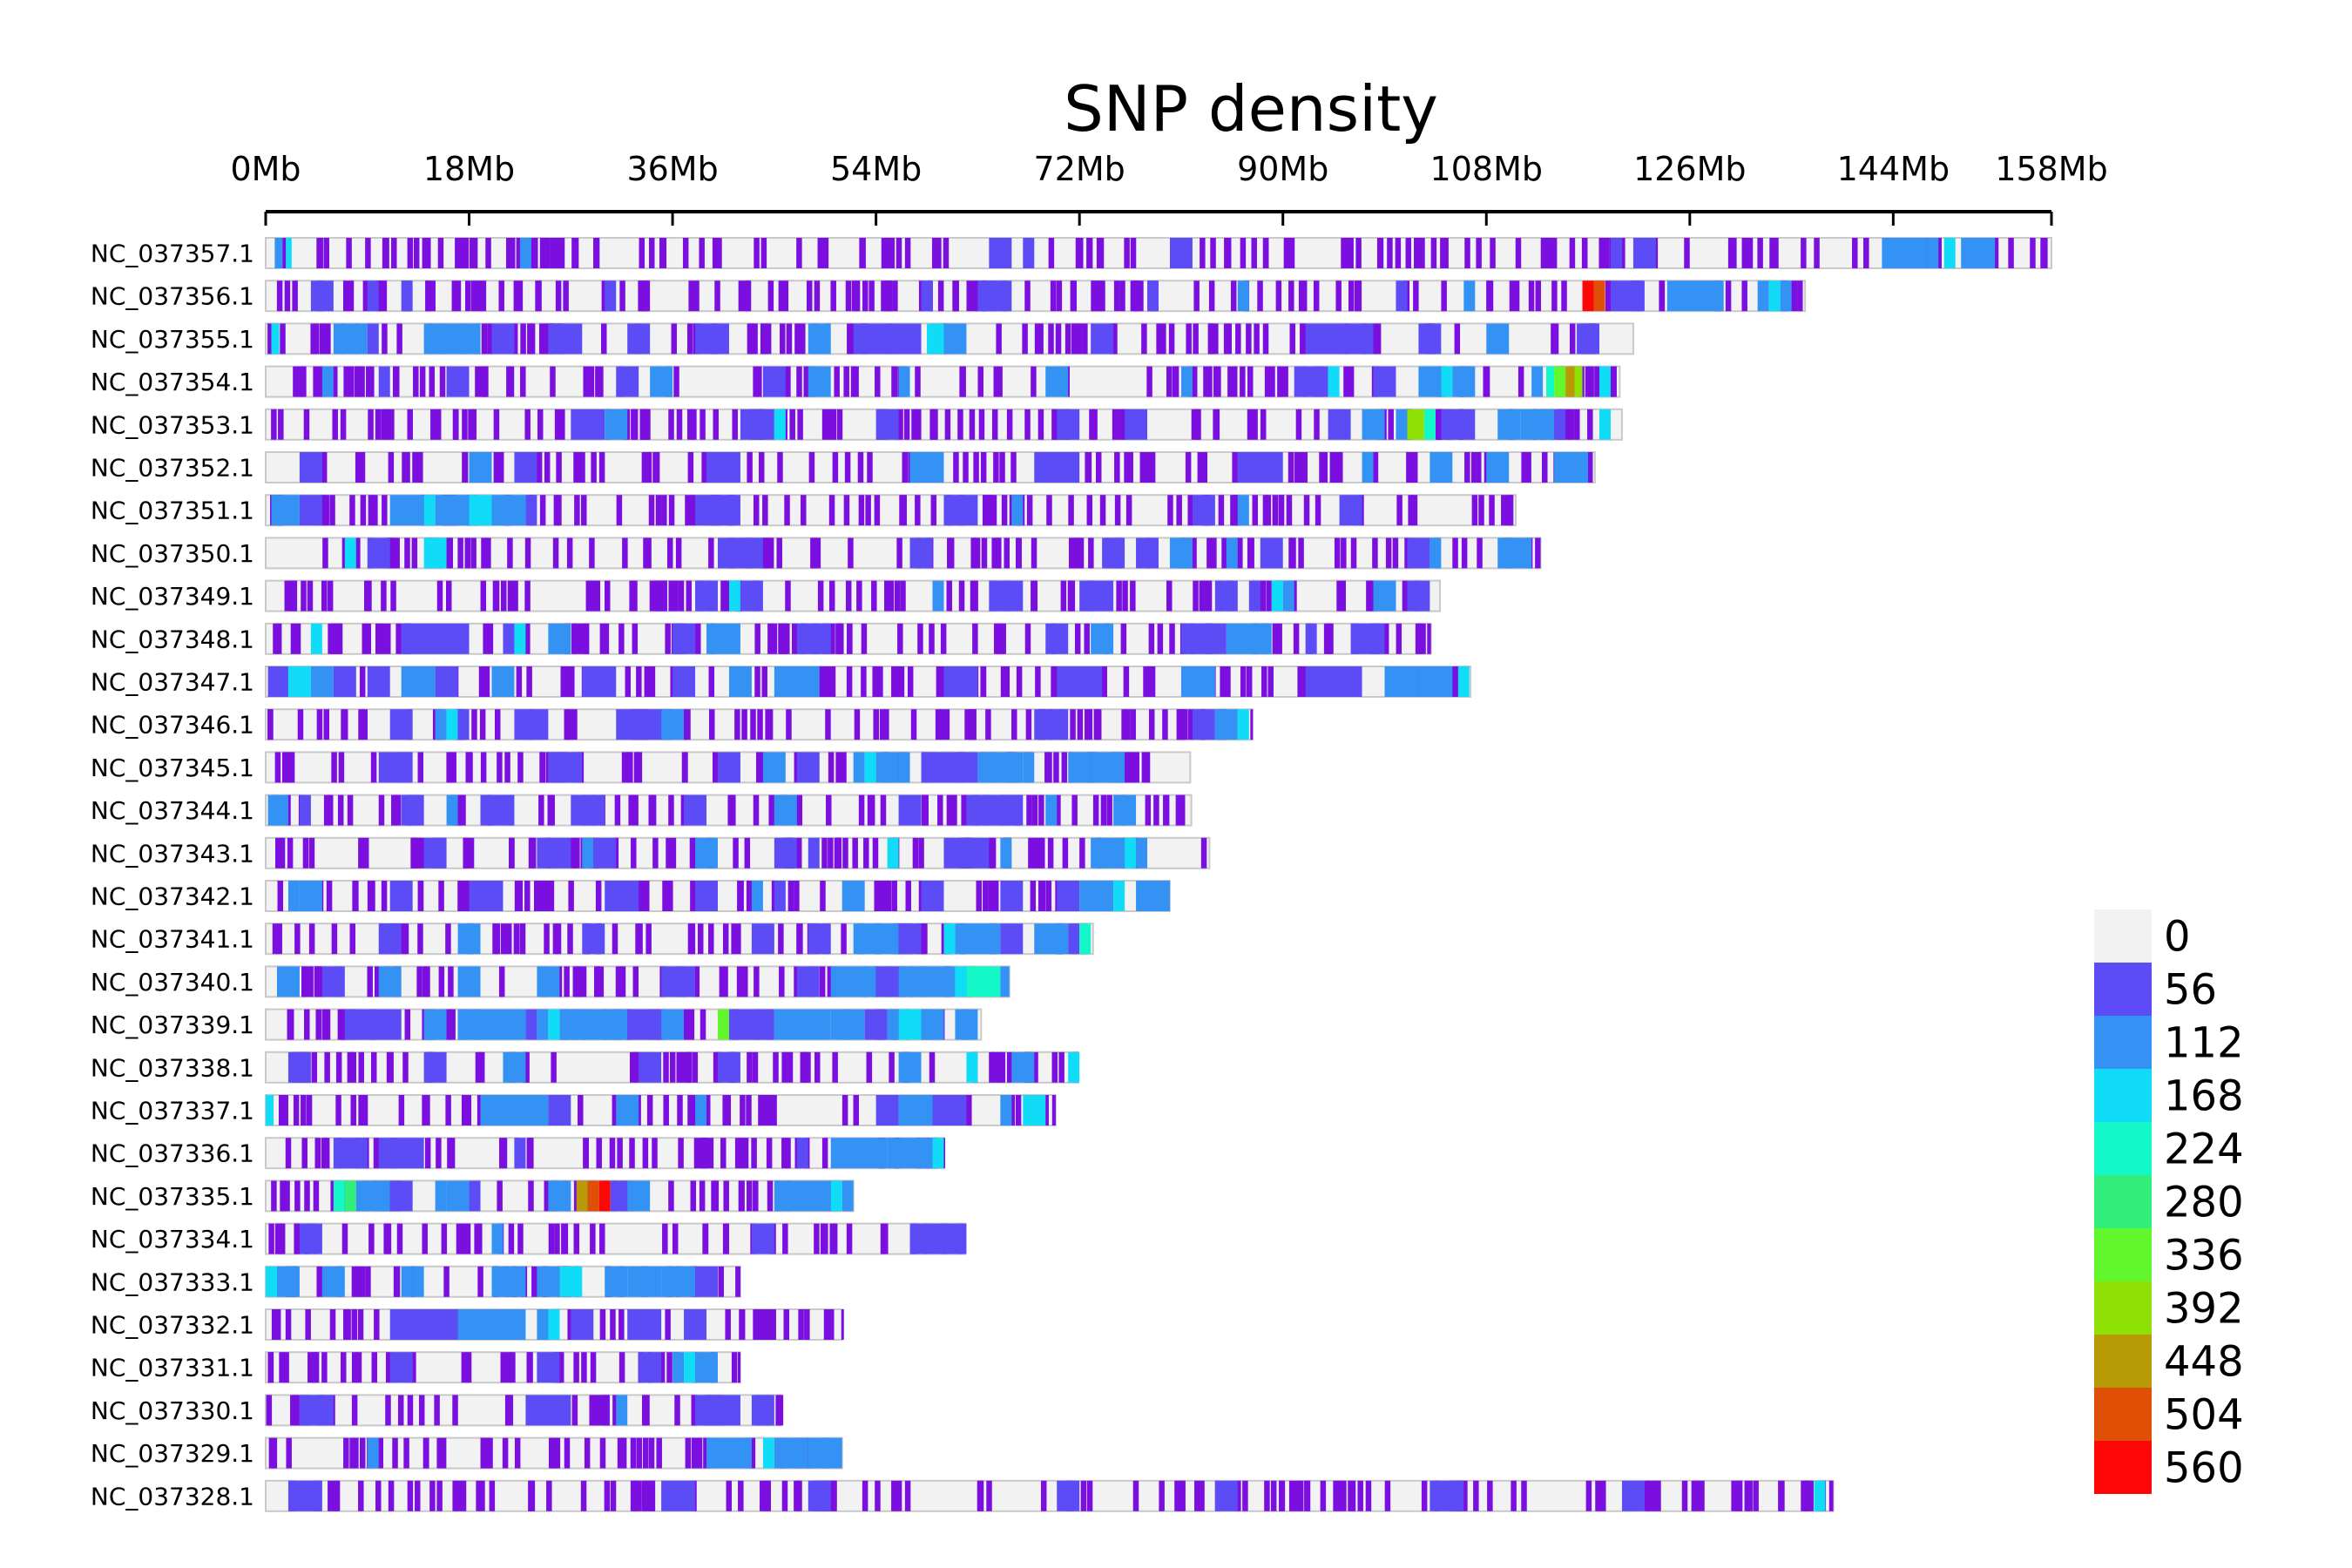 Image resolution: width=2352 pixels, height=1568 pixels. I want to click on legend-label: 56, so click(2190, 990).